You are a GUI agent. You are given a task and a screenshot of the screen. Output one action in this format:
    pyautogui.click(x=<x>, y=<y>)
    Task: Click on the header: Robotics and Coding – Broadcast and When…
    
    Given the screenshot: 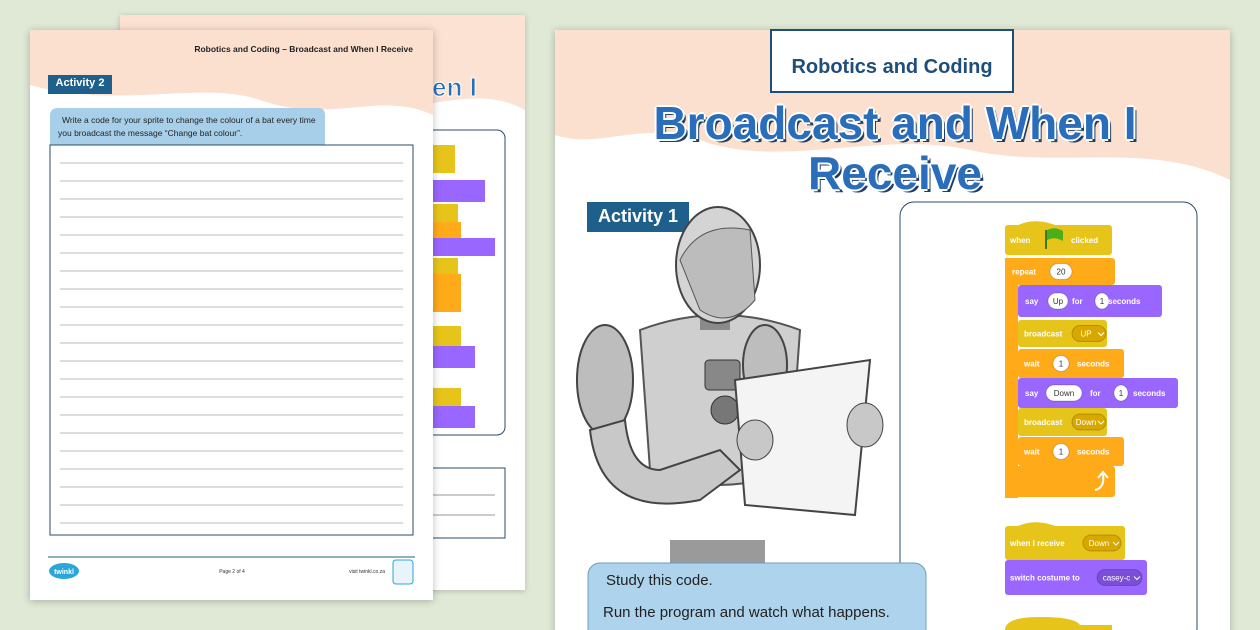 What is the action you would take?
    pyautogui.click(x=303, y=49)
    